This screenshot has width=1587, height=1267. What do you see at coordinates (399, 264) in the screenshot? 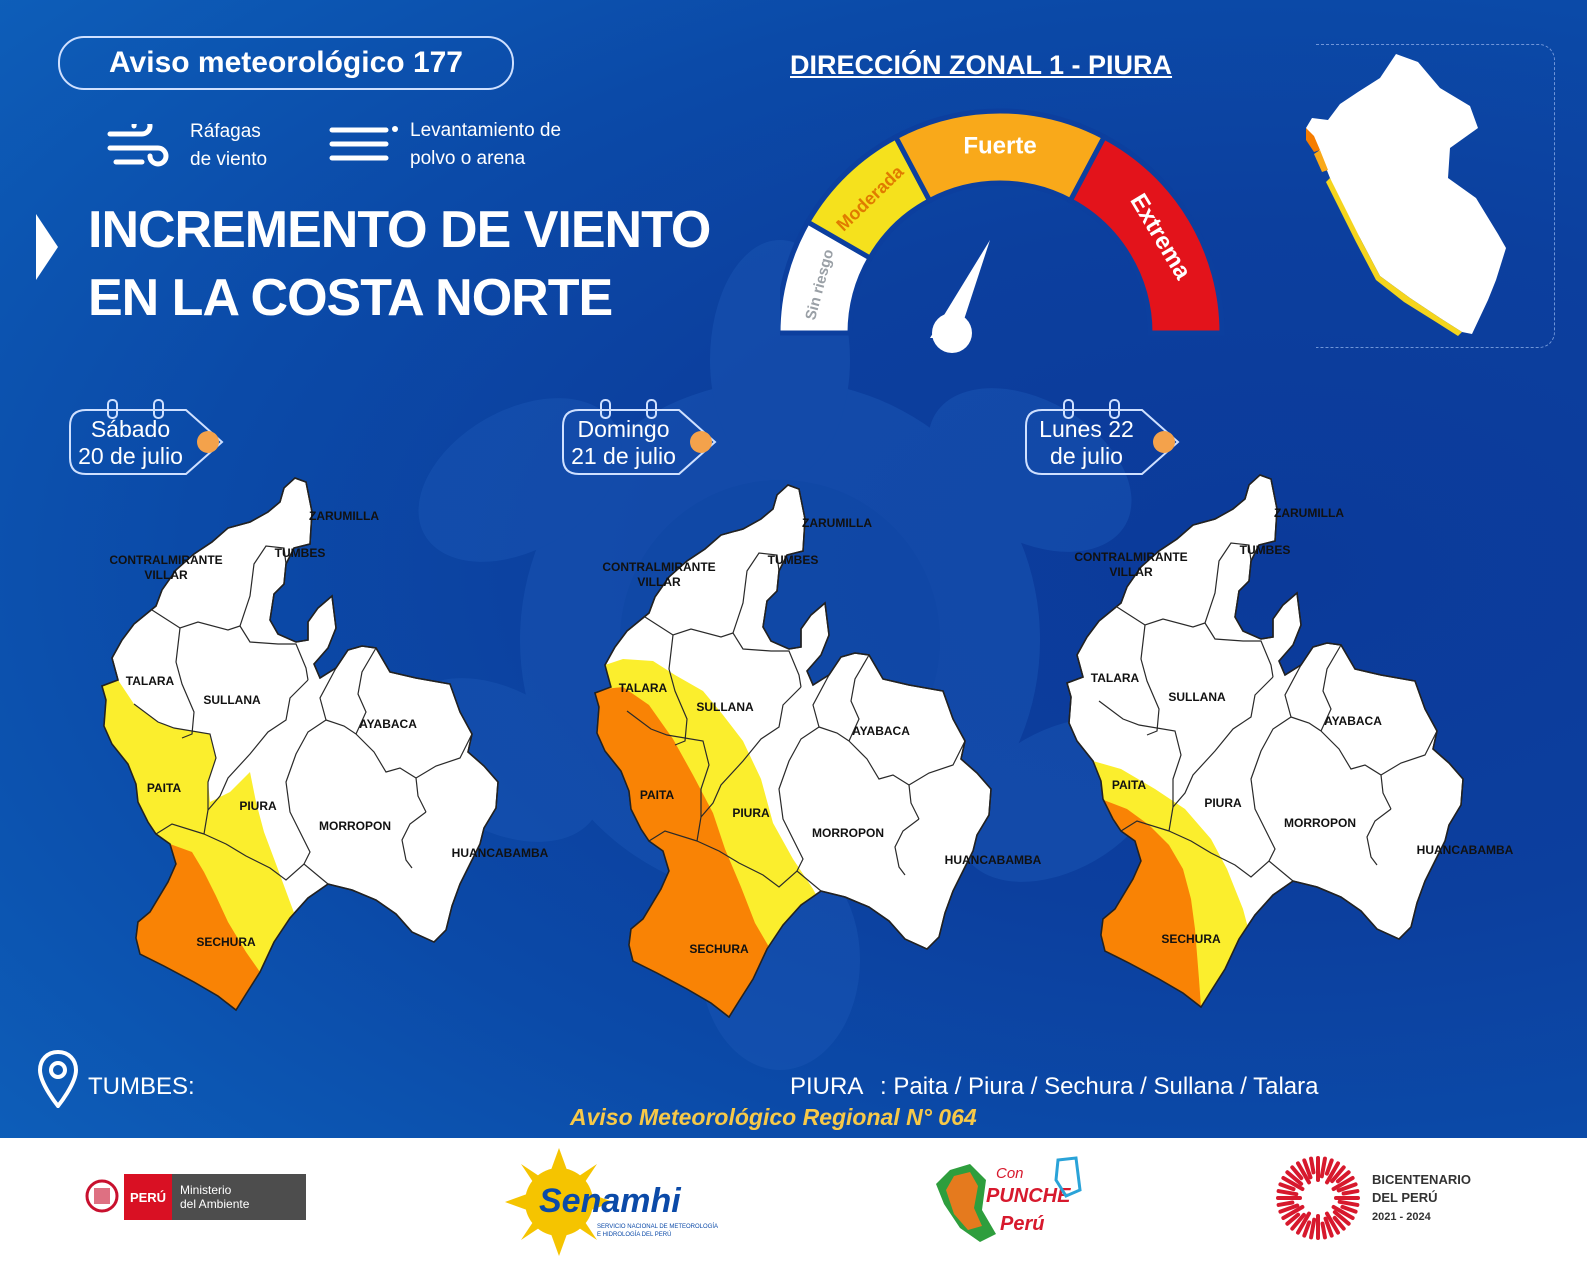
I see `headline: INCREMENTO DE VIENTO EN LA COSTA NORTE` at bounding box center [399, 264].